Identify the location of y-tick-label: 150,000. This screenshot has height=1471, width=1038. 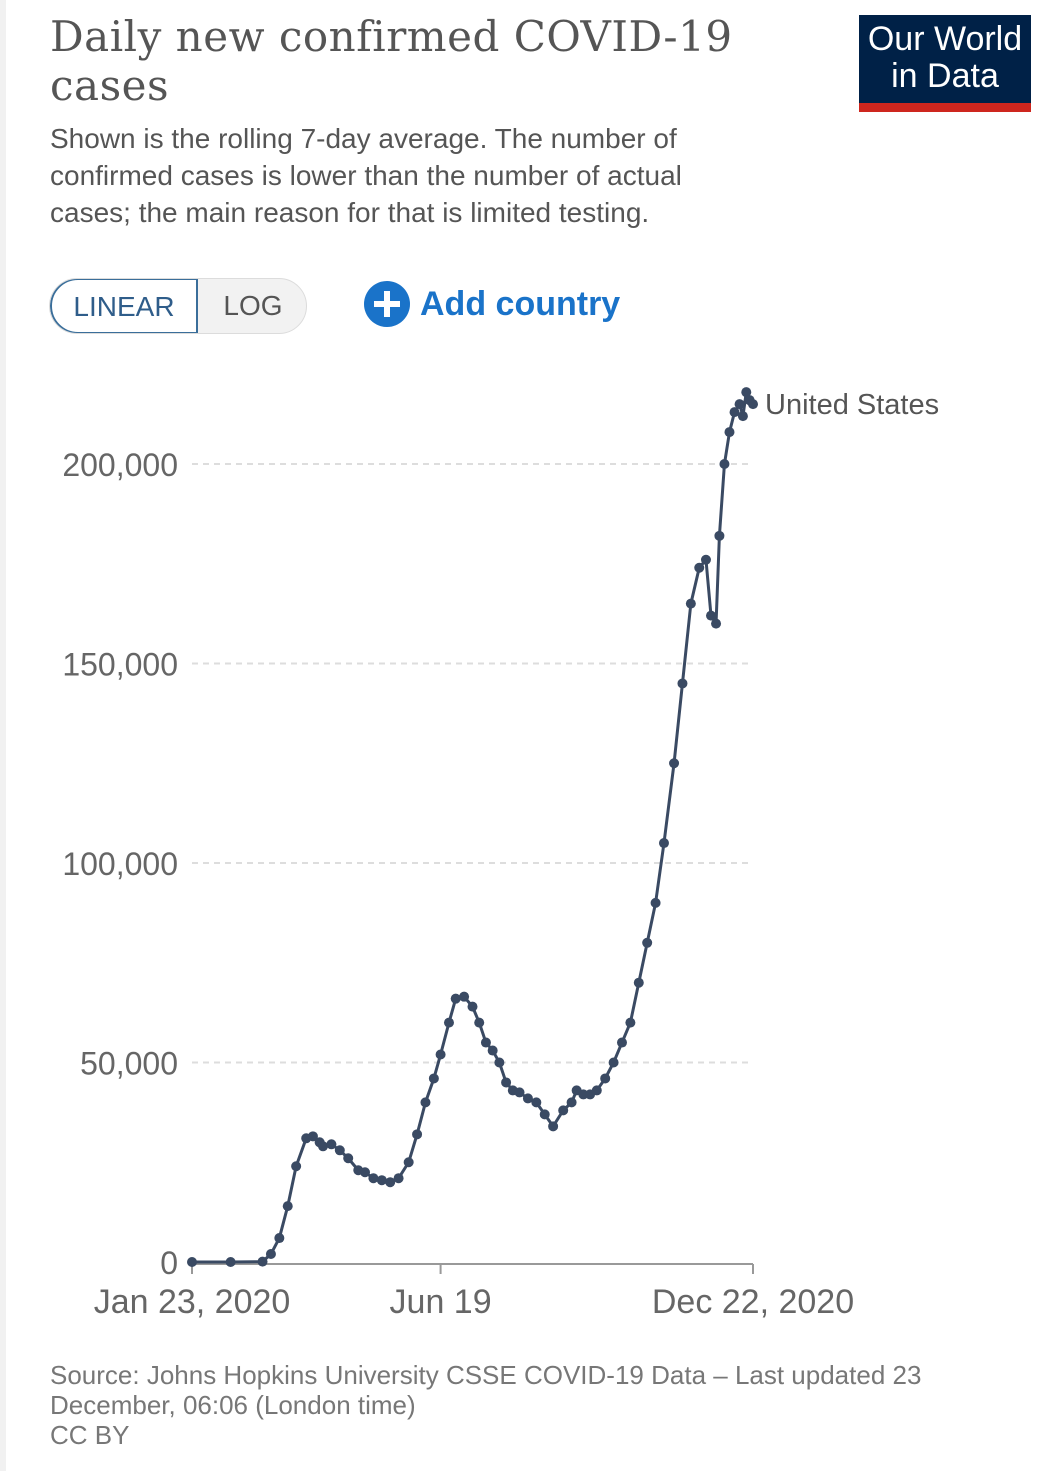
(120, 665).